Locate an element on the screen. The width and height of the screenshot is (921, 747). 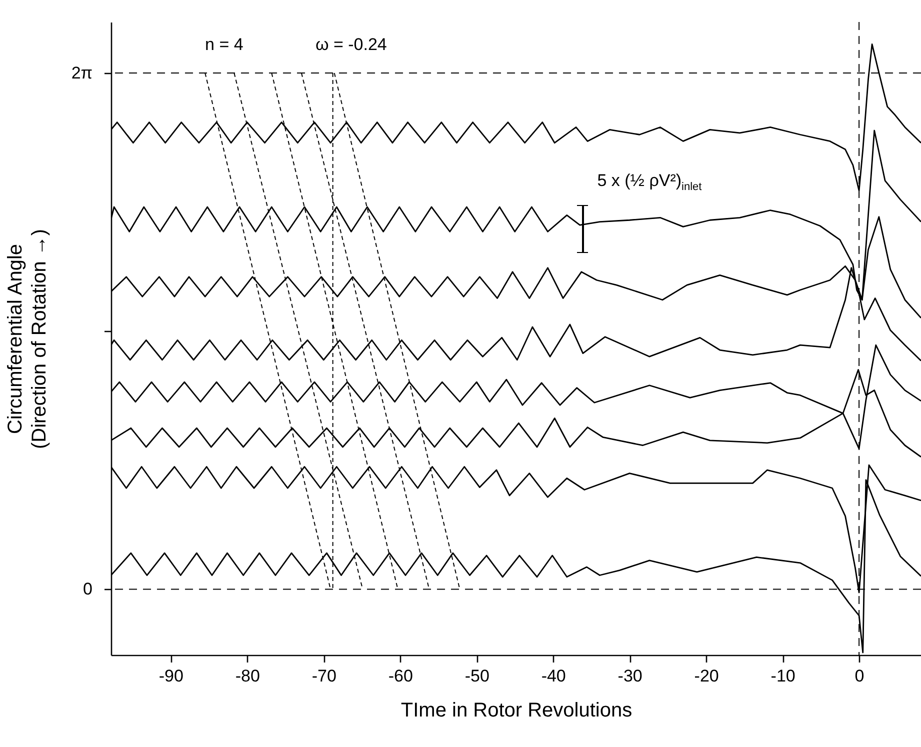
x-tick-label: -90 is located at coordinates (171, 676).